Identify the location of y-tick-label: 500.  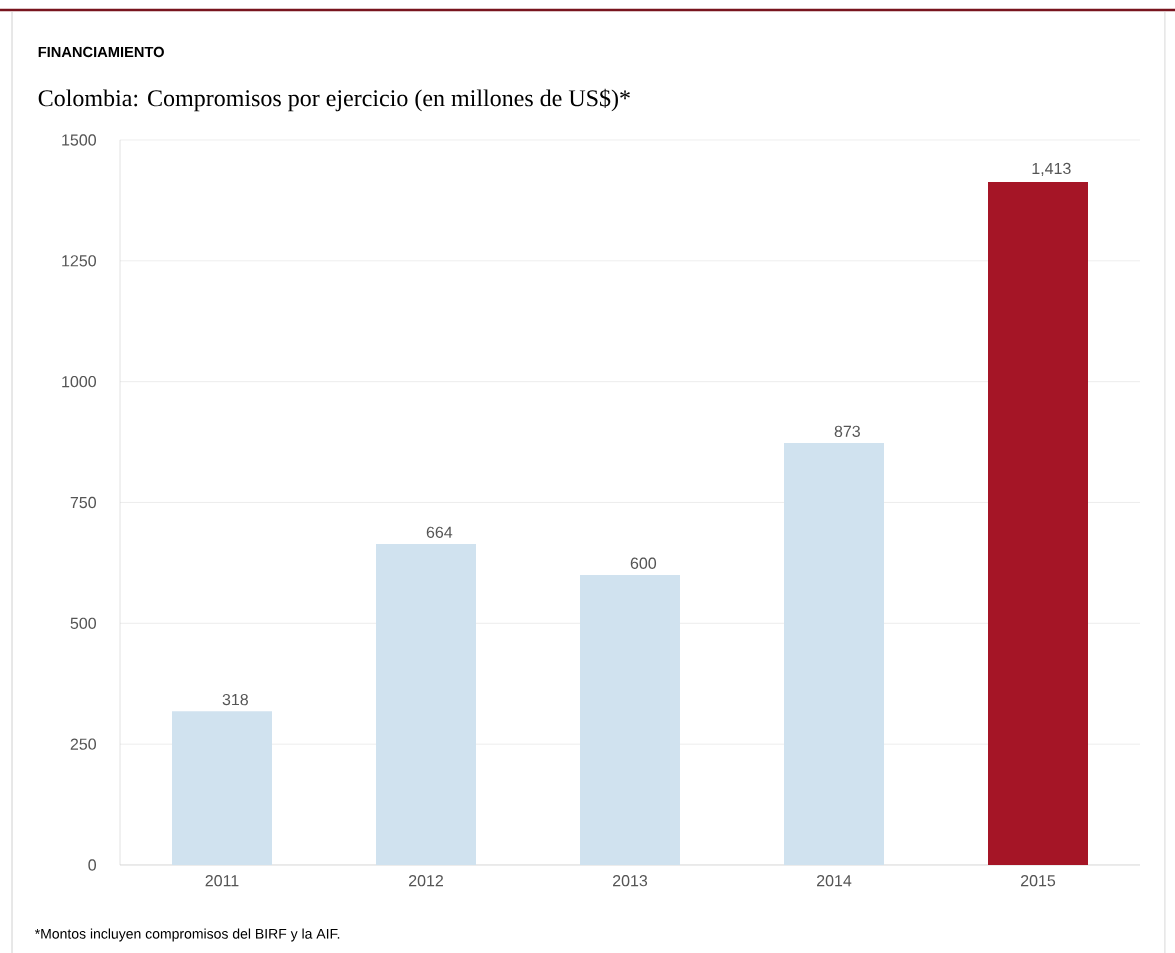
(83, 623).